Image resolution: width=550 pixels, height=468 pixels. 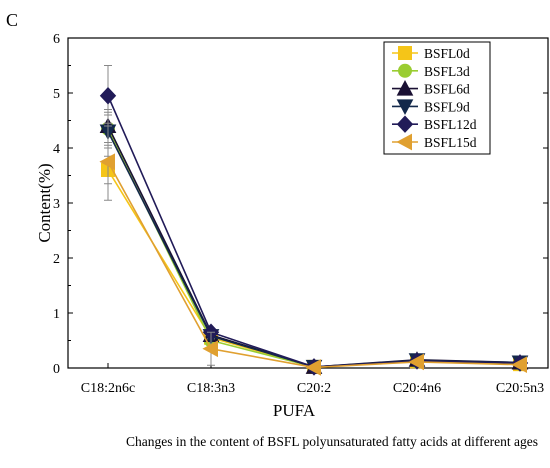 I want to click on x-tick-label: C18:2n6c, so click(x=108, y=388).